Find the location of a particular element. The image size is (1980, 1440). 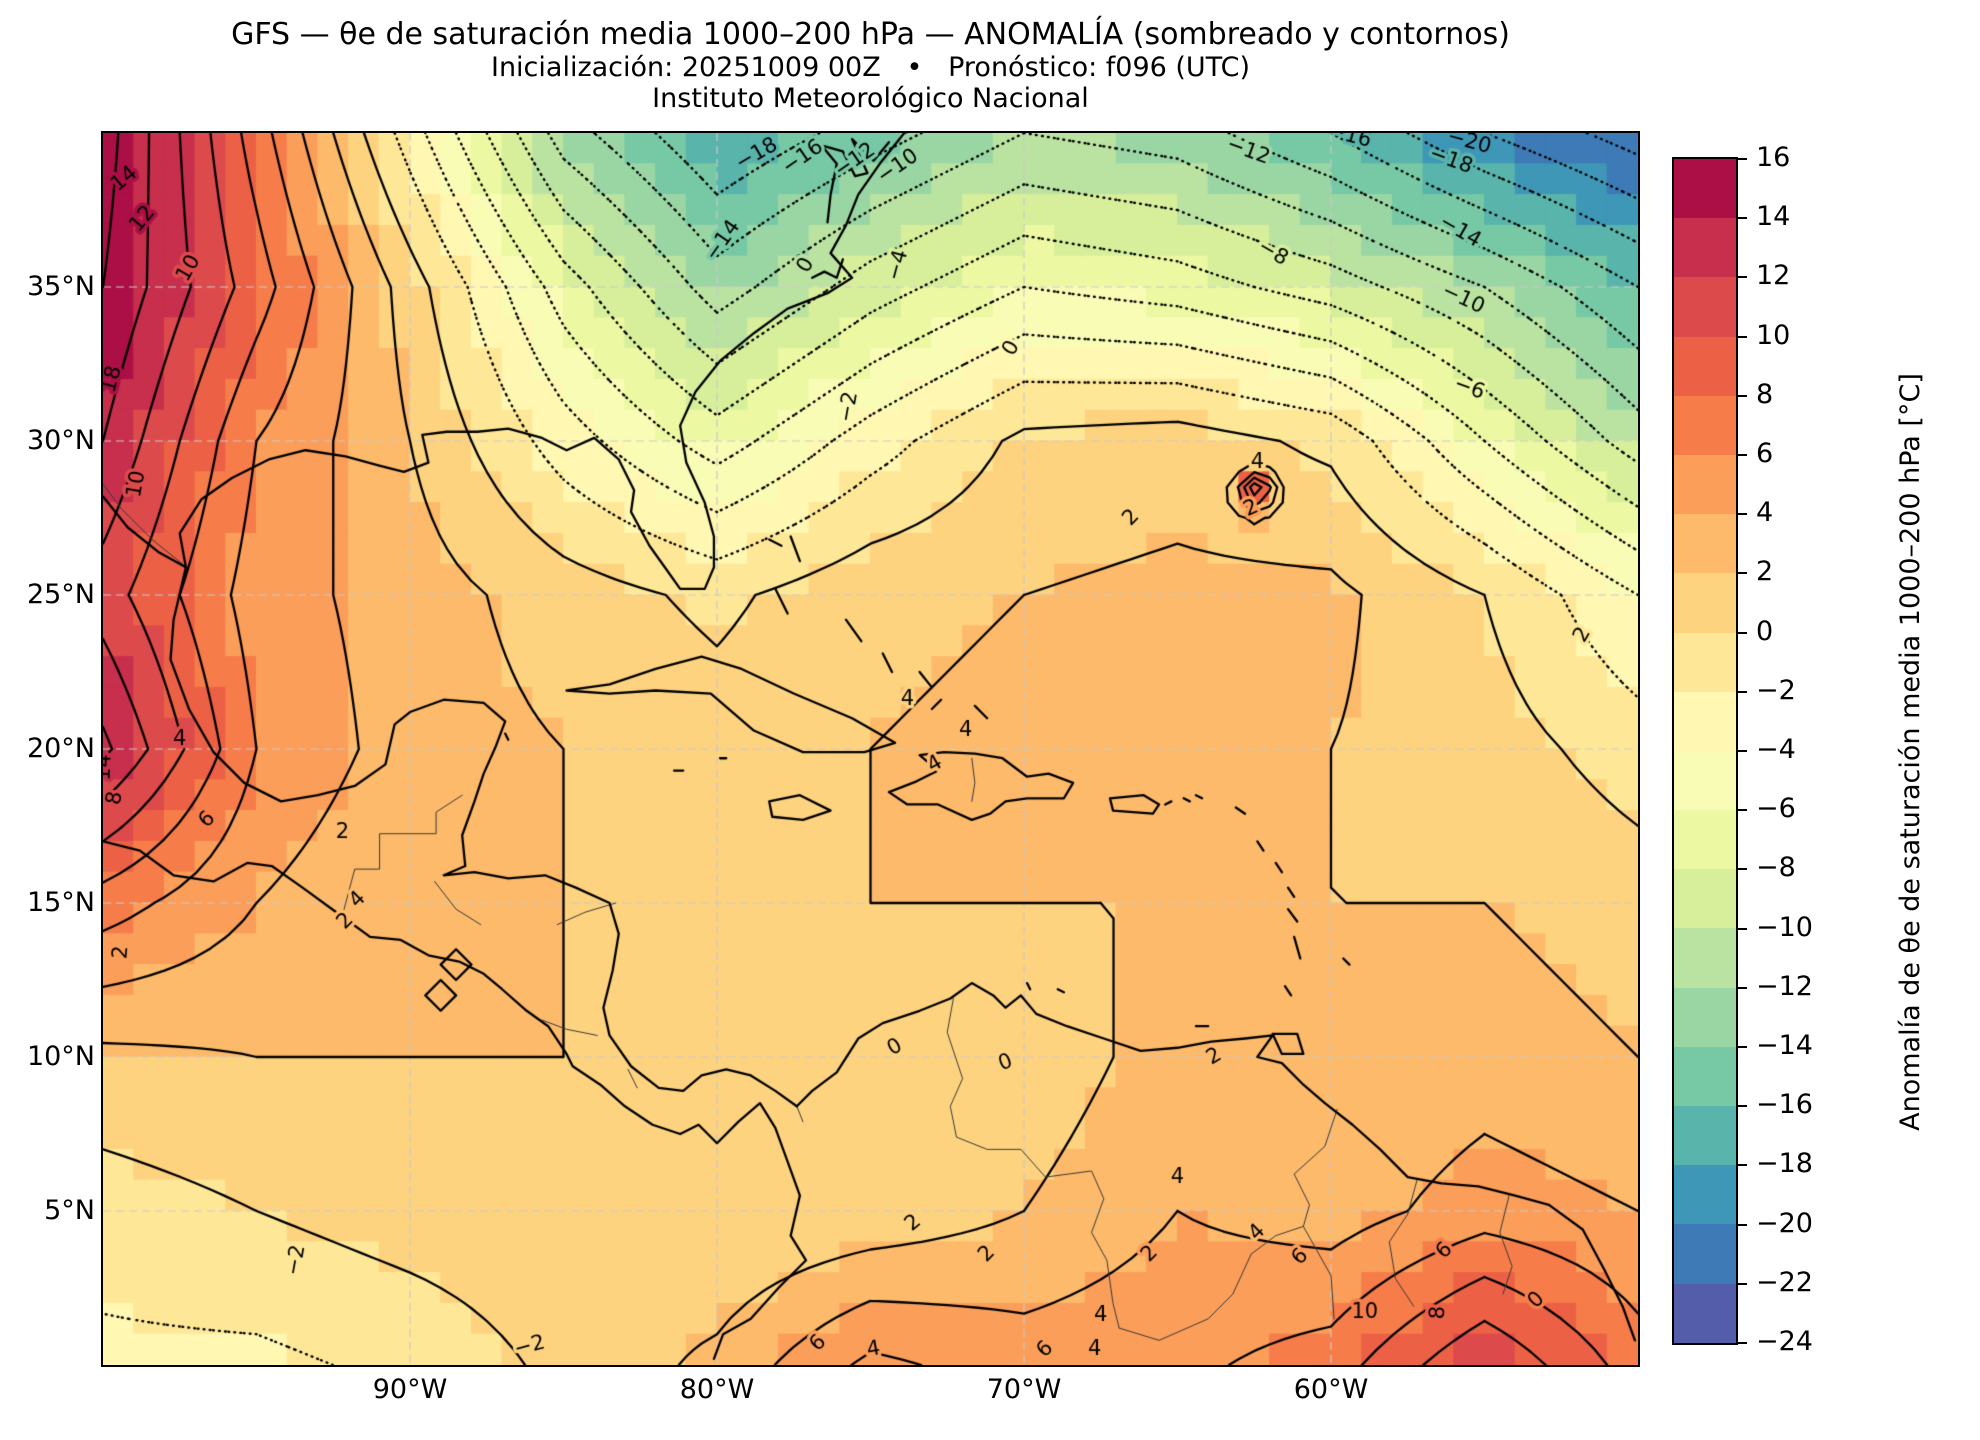

lat-tick-label: 5°N is located at coordinates (69, 1210).